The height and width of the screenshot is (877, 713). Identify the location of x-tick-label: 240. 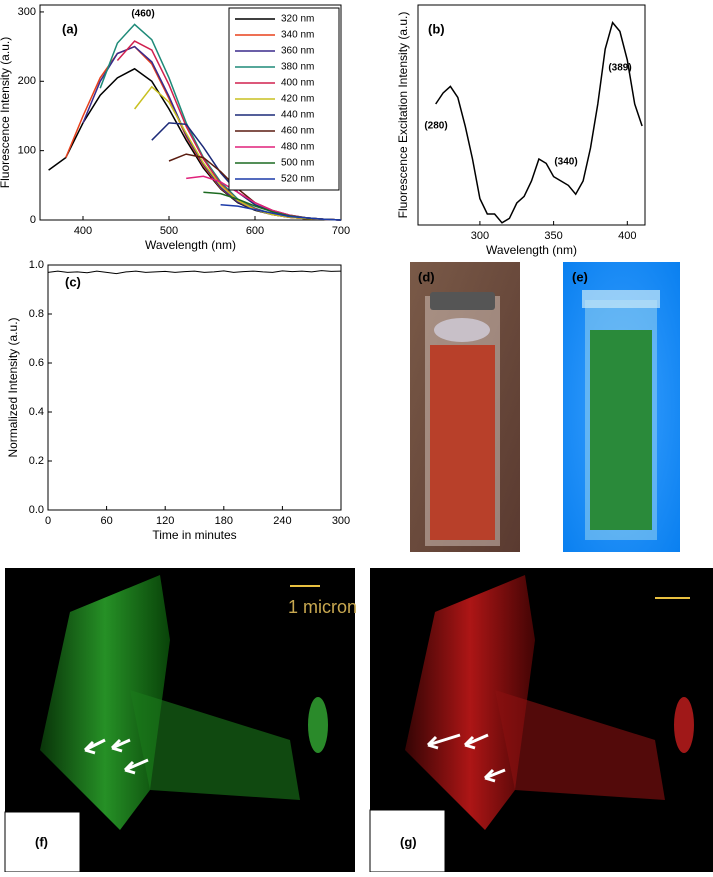
(282, 521).